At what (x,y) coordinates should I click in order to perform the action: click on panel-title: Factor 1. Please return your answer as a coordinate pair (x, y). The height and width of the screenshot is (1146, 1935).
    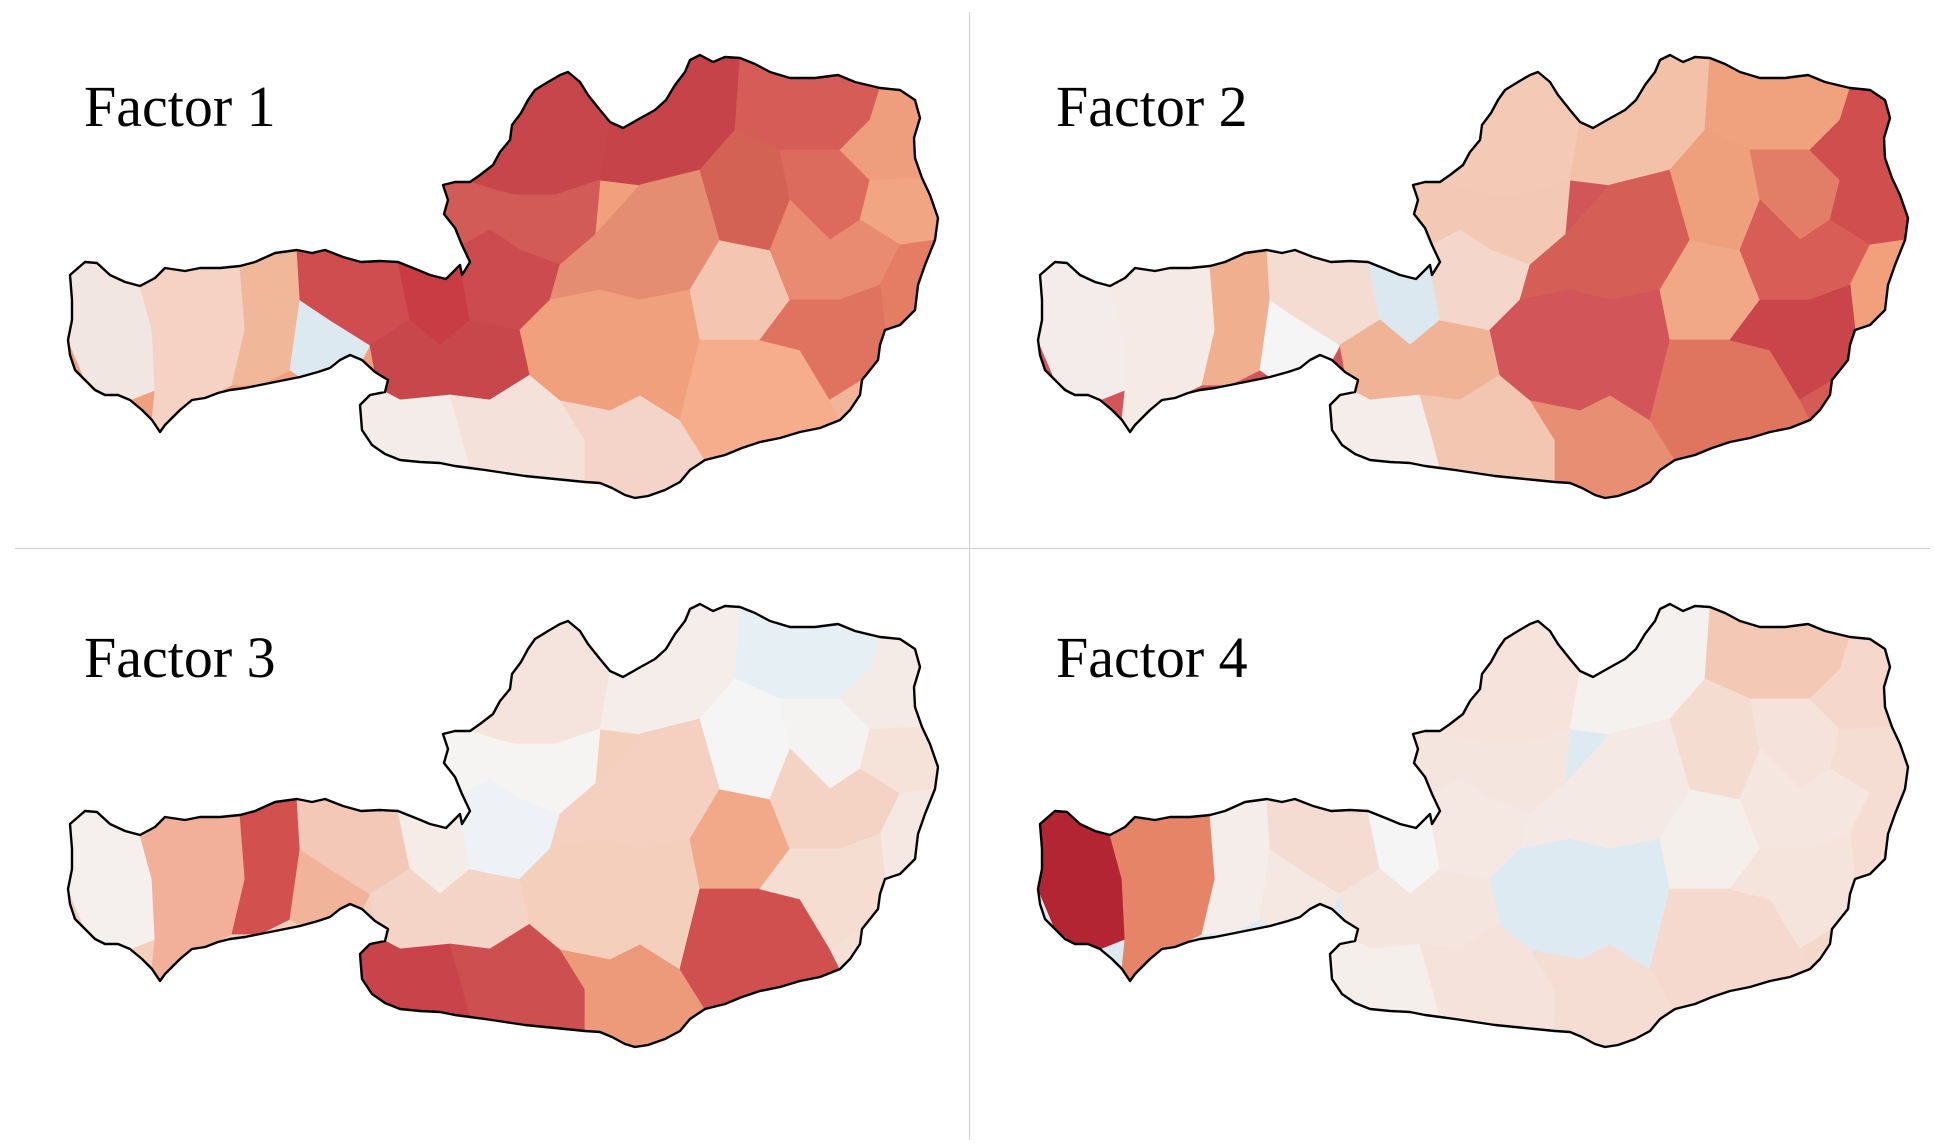
    Looking at the image, I should click on (180, 106).